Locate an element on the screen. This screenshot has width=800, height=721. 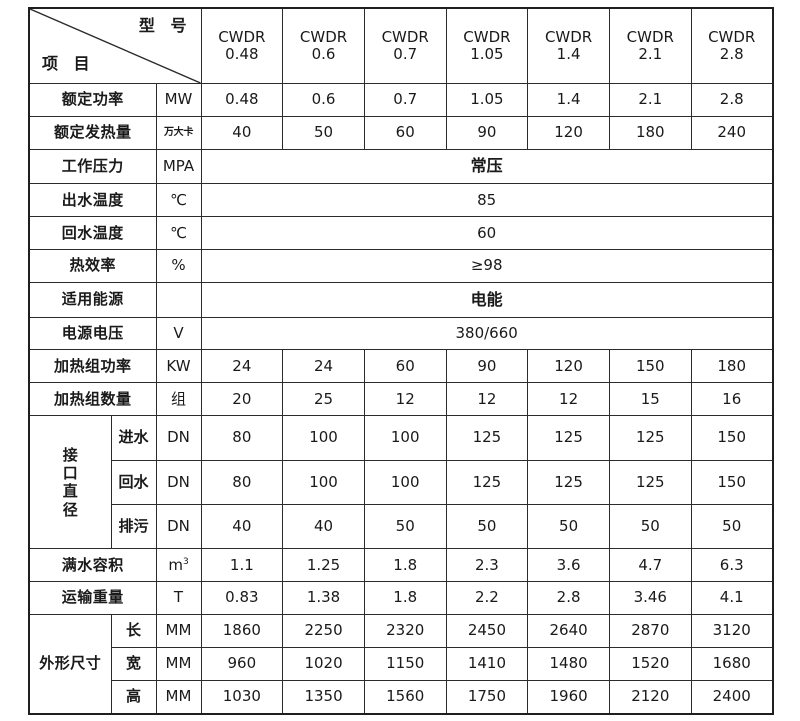
table-row: 运输重量 T 0.83 1.38 1.8 2.2 2.8 3.46 4.1 is located at coordinates (401, 598).